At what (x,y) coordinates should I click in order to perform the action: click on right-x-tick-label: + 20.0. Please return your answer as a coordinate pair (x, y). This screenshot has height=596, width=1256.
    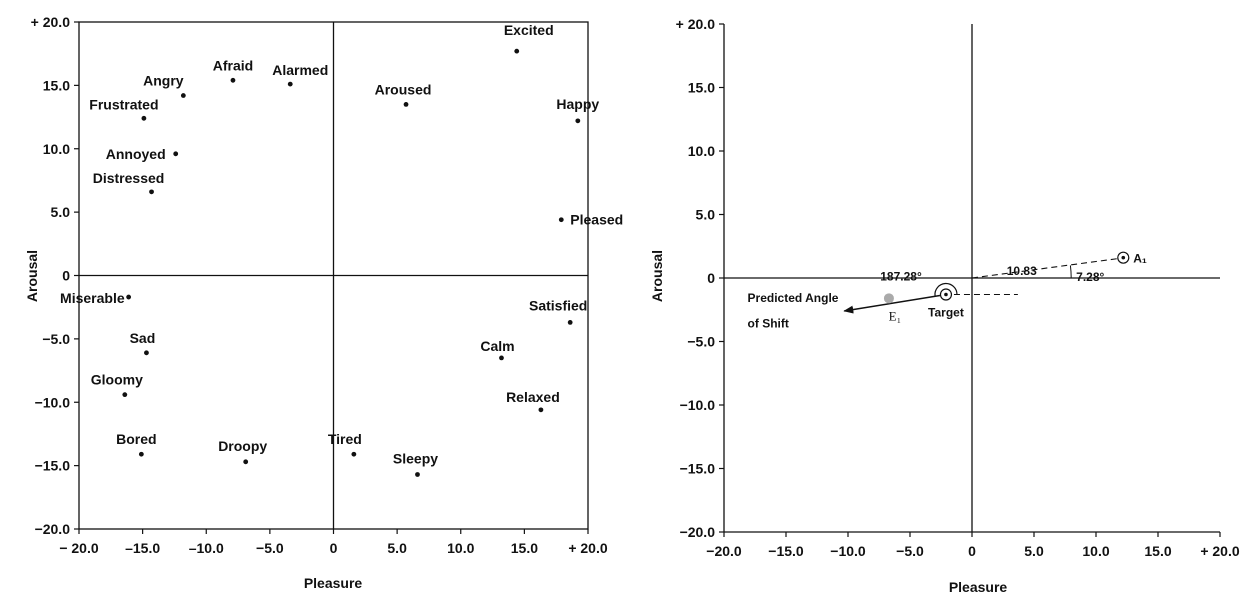
    Looking at the image, I should click on (1220, 551).